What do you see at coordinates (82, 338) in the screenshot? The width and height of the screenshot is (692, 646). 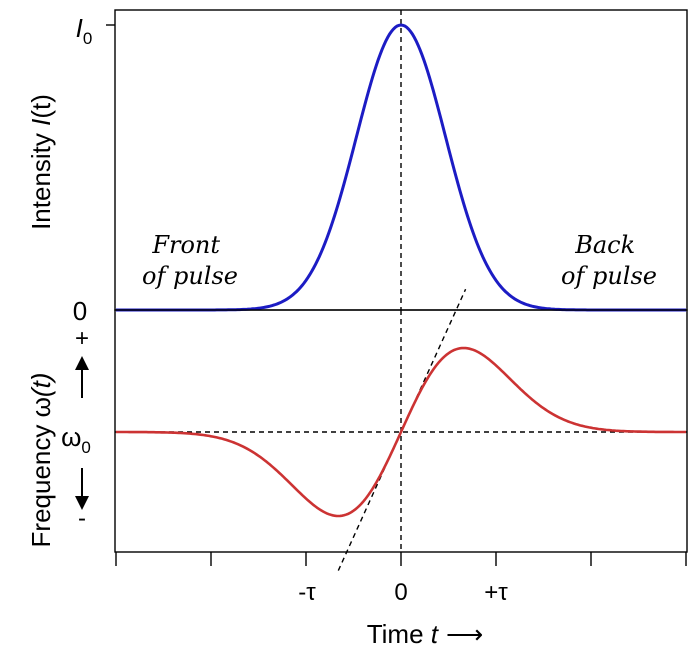 I see `plus-label: +` at bounding box center [82, 338].